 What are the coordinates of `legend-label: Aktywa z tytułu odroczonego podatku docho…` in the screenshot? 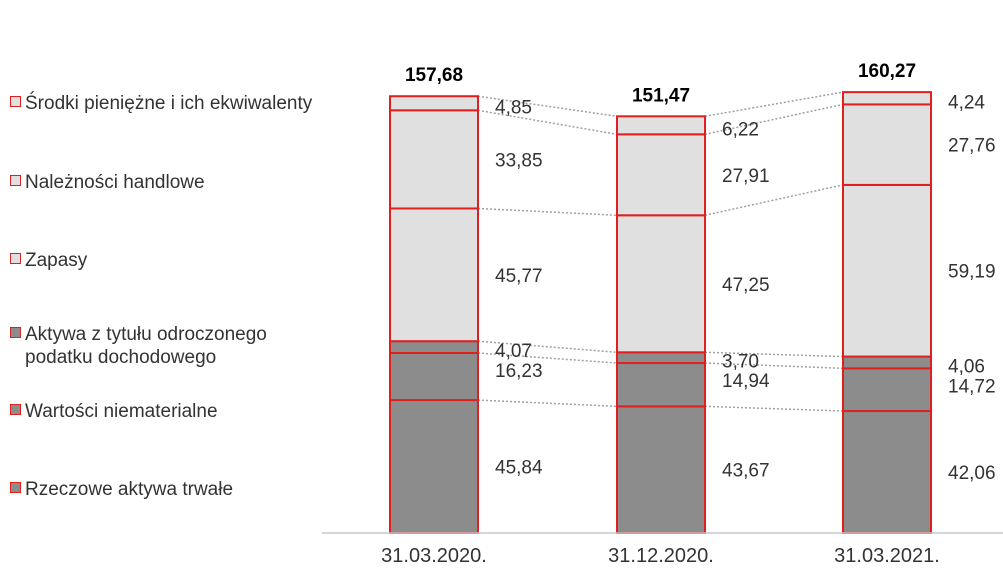 It's located at (146, 346).